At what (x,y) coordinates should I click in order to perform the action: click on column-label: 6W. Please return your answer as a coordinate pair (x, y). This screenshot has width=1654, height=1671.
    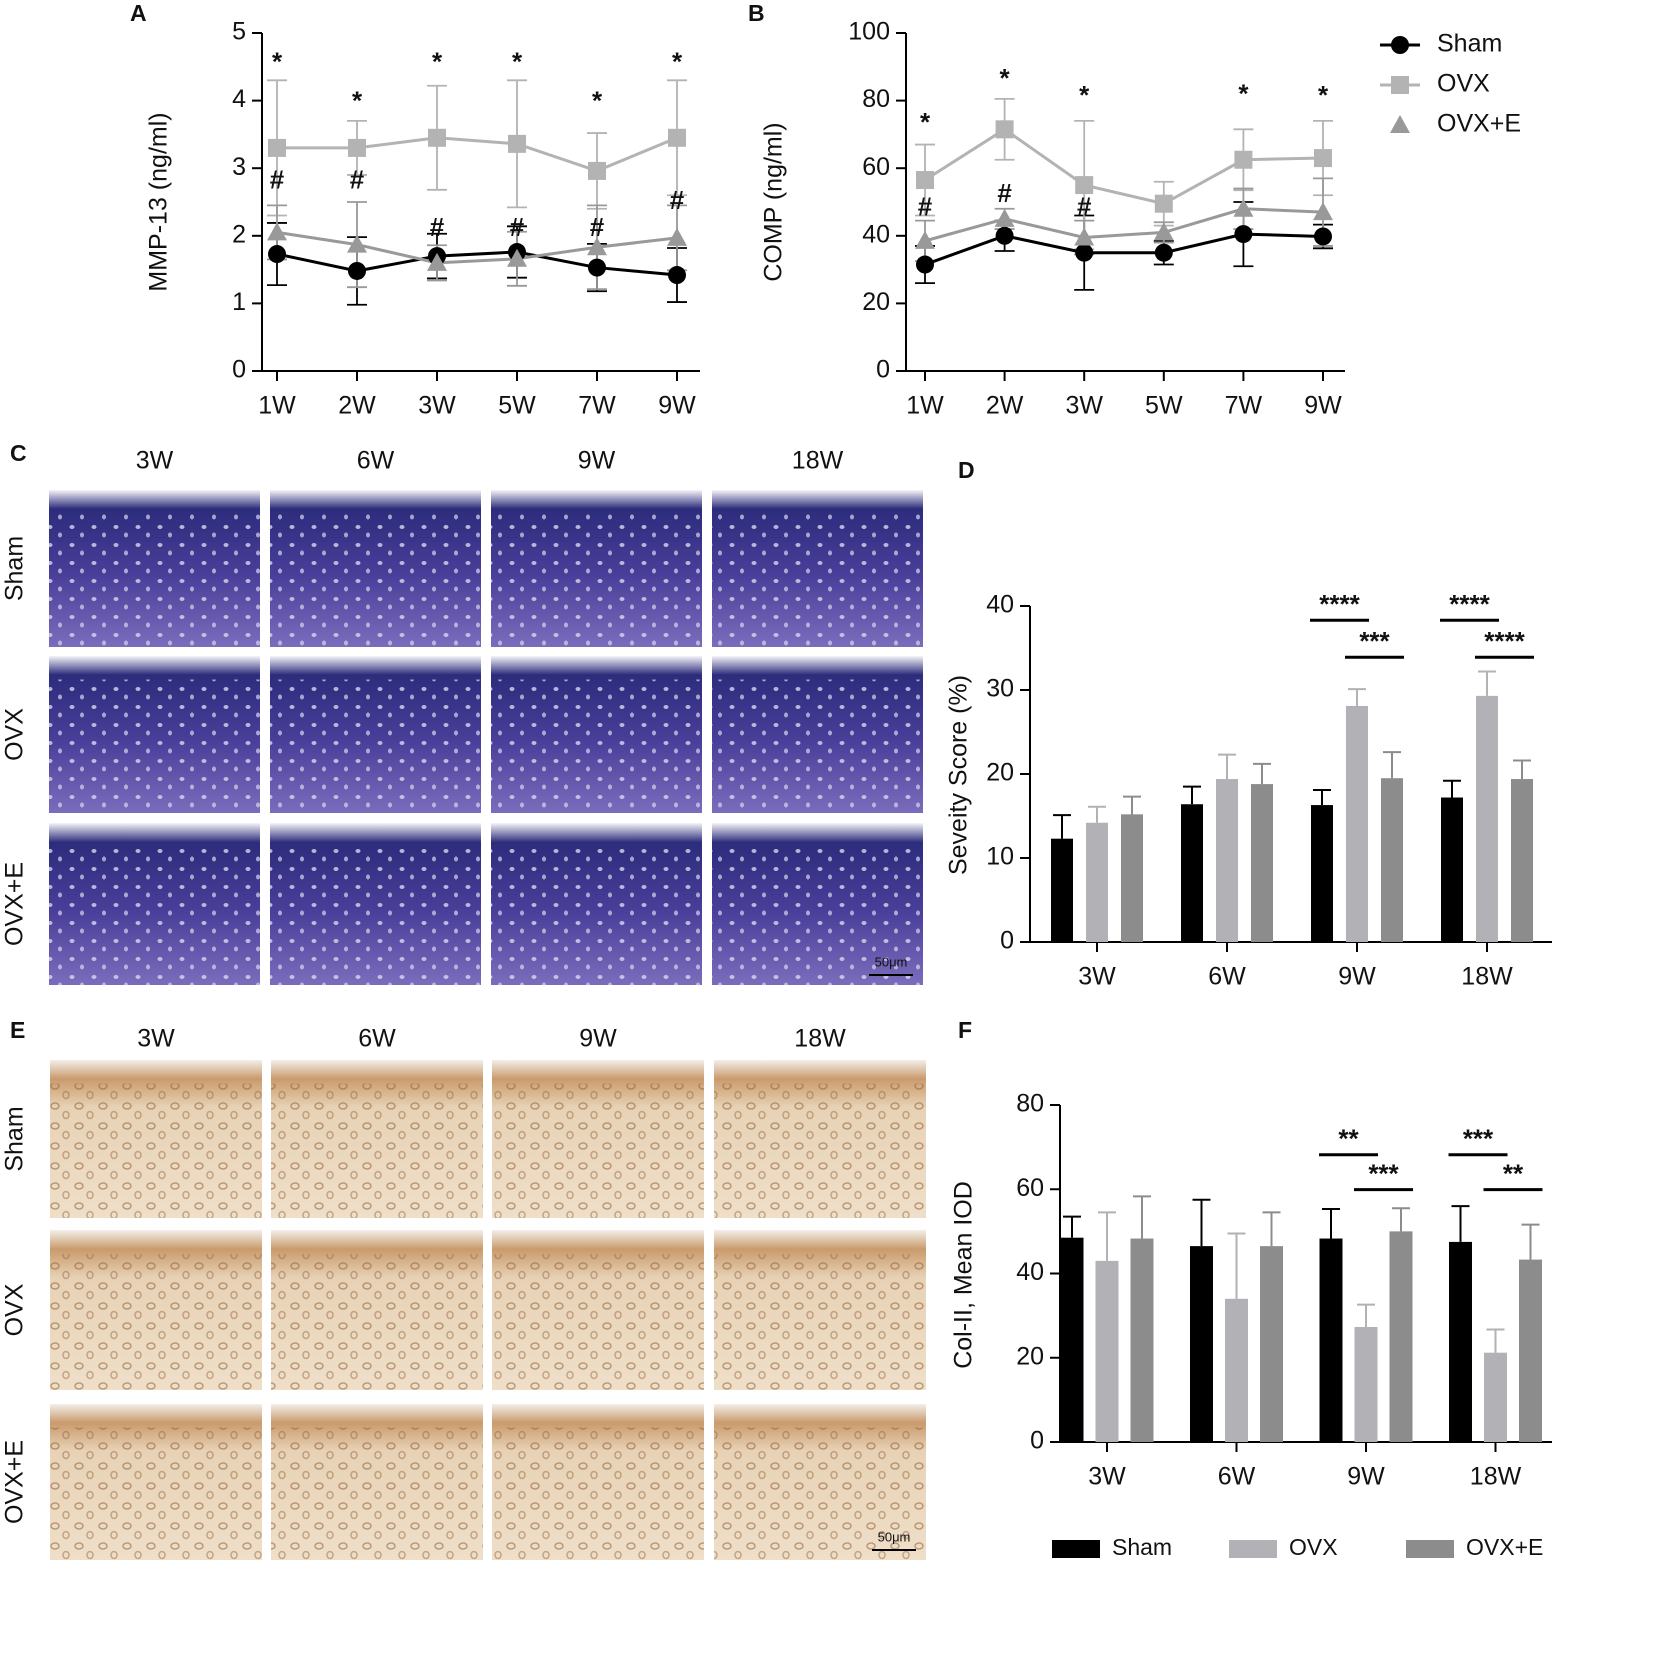
    Looking at the image, I should click on (376, 461).